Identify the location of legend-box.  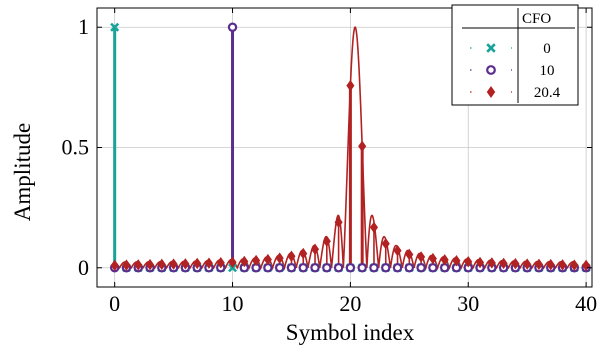
(515, 55).